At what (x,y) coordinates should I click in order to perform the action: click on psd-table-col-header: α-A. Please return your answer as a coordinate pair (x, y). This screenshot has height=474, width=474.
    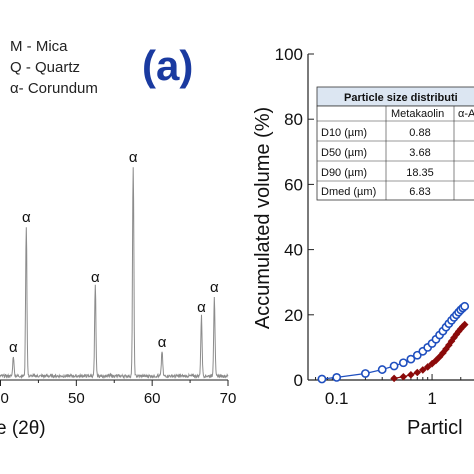
    Looking at the image, I should click on (466, 114).